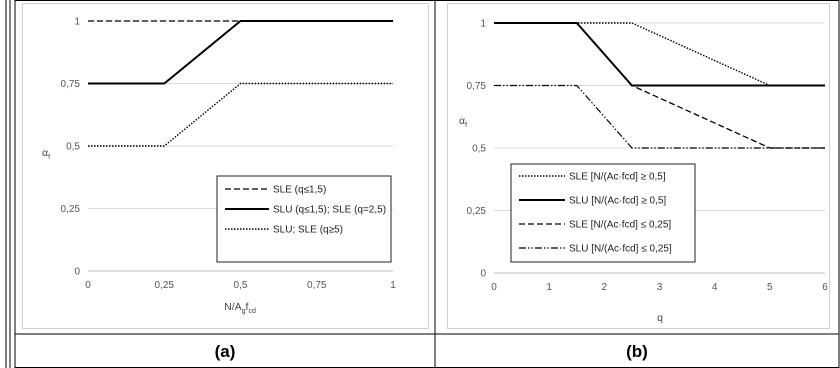 This screenshot has height=368, width=840. I want to click on x-tick-label: 3, so click(660, 287).